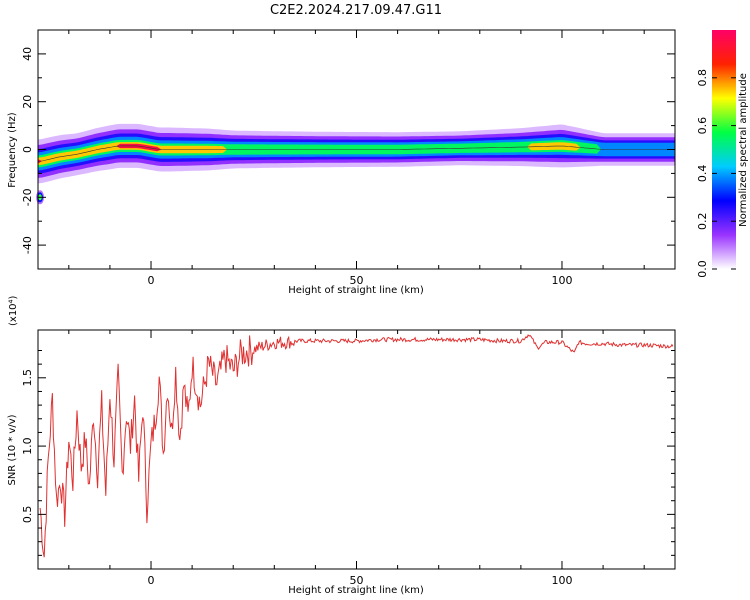  I want to click on spectrogram-ylabel: Frequency (Hz), so click(12, 150).